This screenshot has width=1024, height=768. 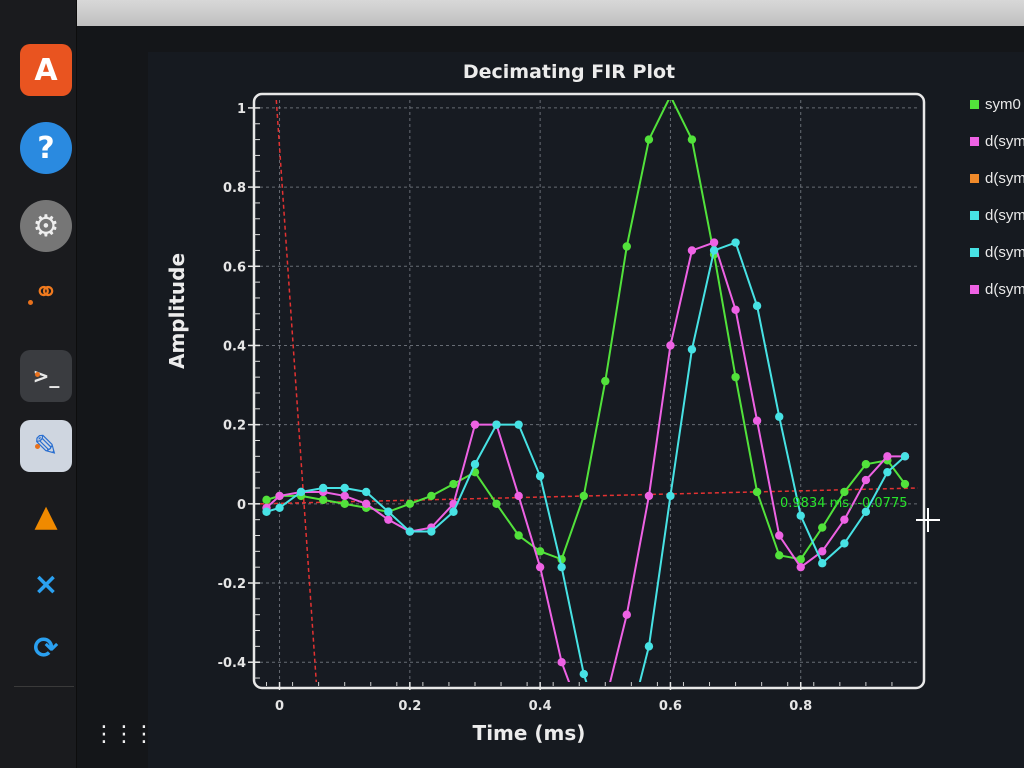 I want to click on help-icon: ?, so click(x=46, y=148).